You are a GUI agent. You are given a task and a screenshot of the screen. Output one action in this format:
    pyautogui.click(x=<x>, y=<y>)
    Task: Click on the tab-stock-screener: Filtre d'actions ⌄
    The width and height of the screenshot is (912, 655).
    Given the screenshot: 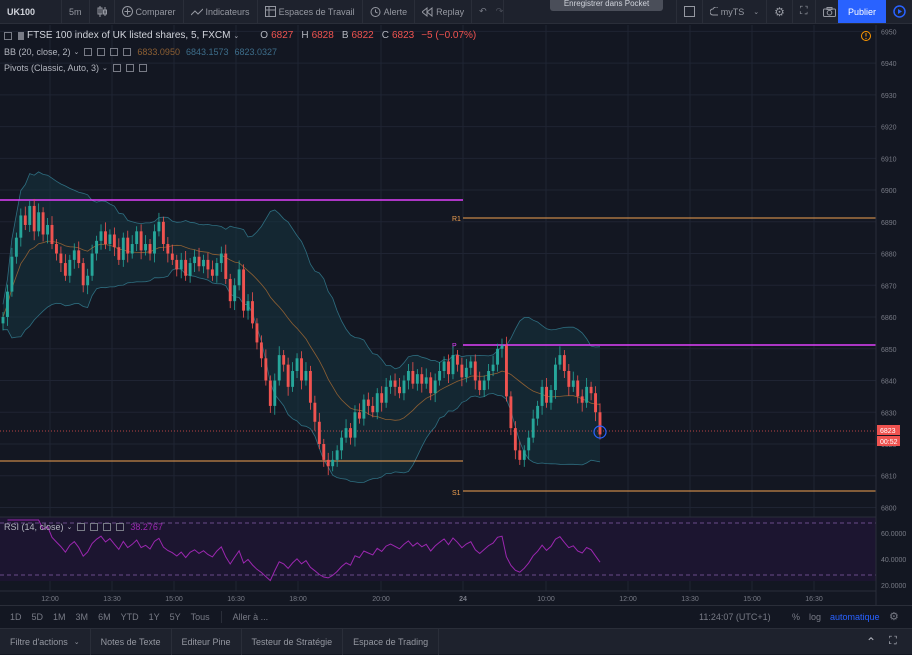 What is the action you would take?
    pyautogui.click(x=45, y=641)
    